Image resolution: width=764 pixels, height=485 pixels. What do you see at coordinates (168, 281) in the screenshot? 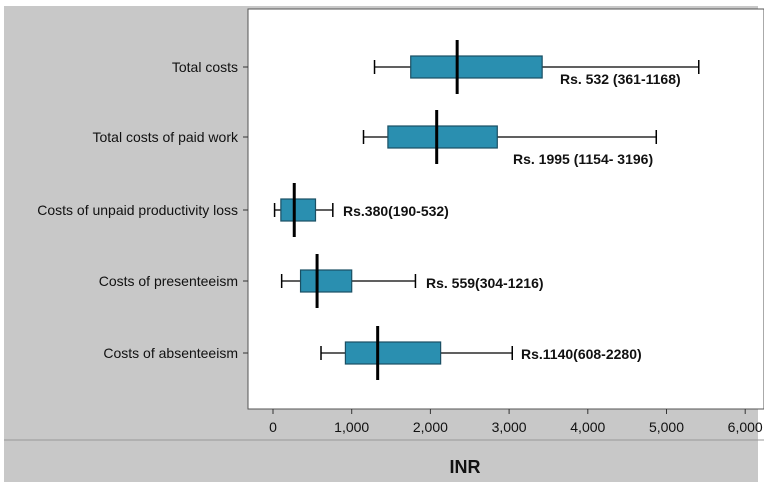
I see `category-label: Costs of presenteeism` at bounding box center [168, 281].